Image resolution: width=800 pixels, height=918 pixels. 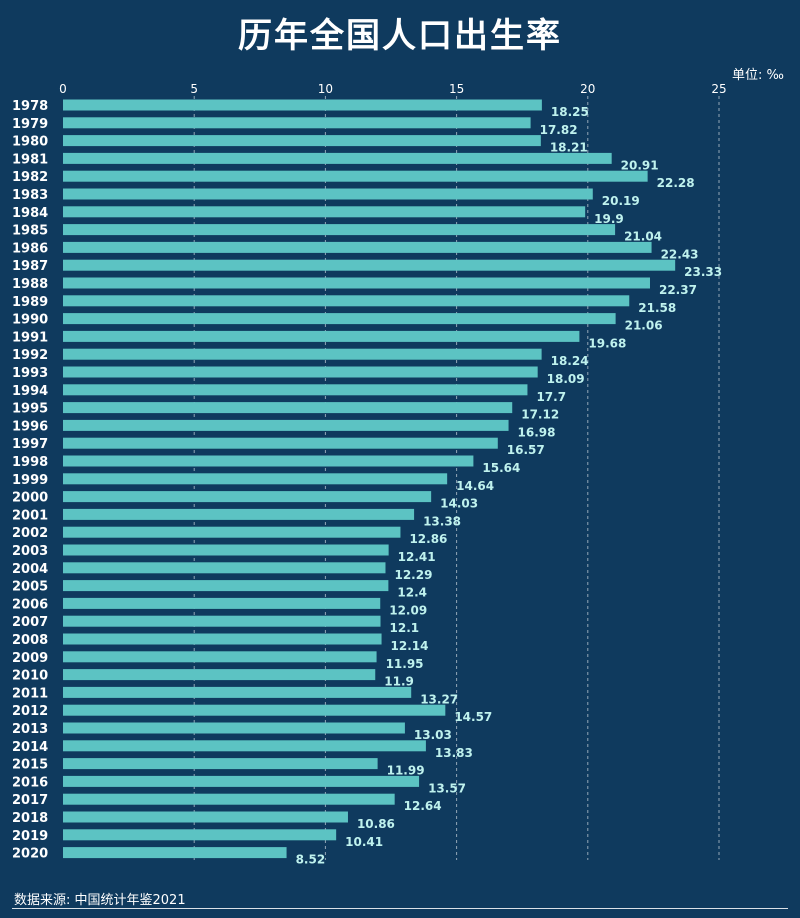 I want to click on value-label: 13.57, so click(x=447, y=788).